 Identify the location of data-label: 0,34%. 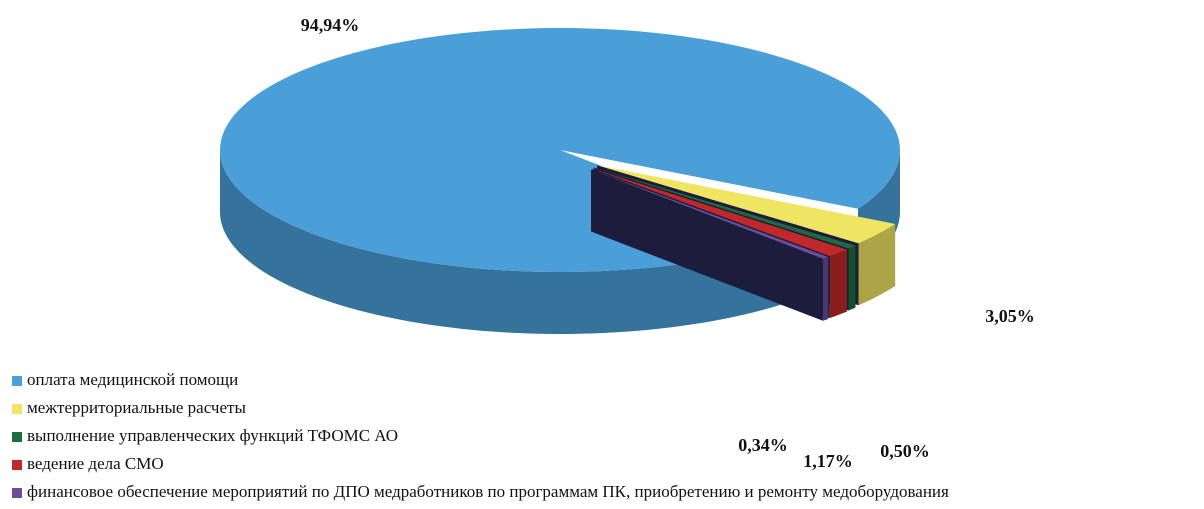
(763, 445).